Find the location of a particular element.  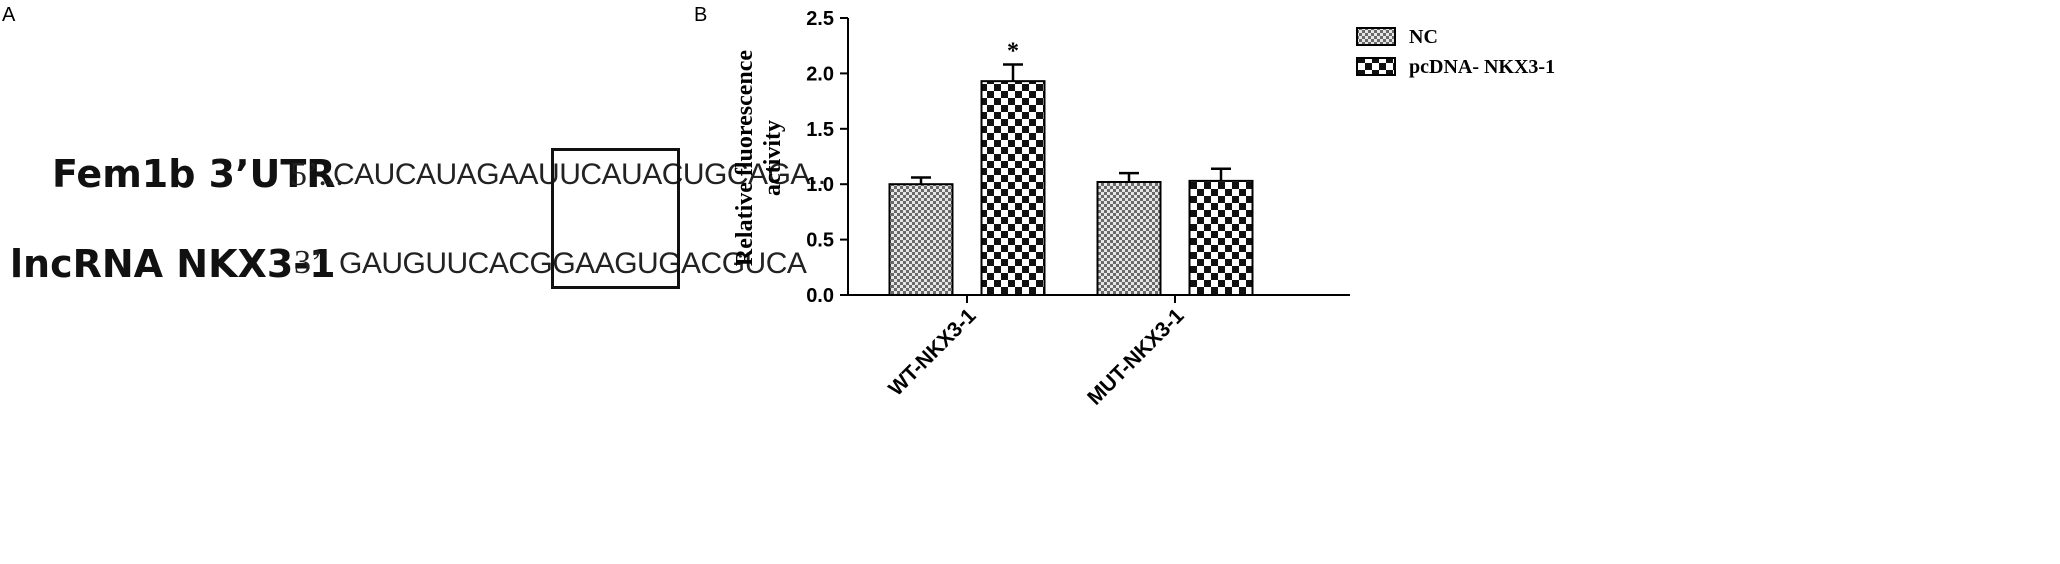

fem1b-utr-sequence: CAUCAUAGAAUUCAUACUGCAGA.. is located at coordinates (579, 174).